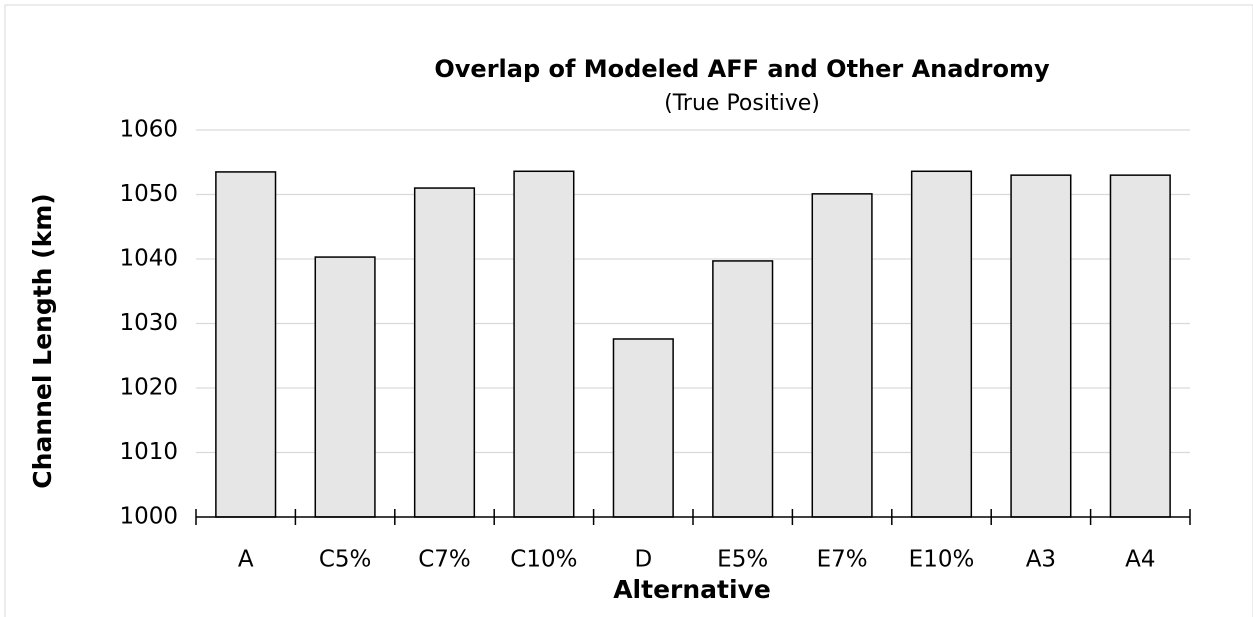  I want to click on x-tick-label: C10%, so click(543, 560).